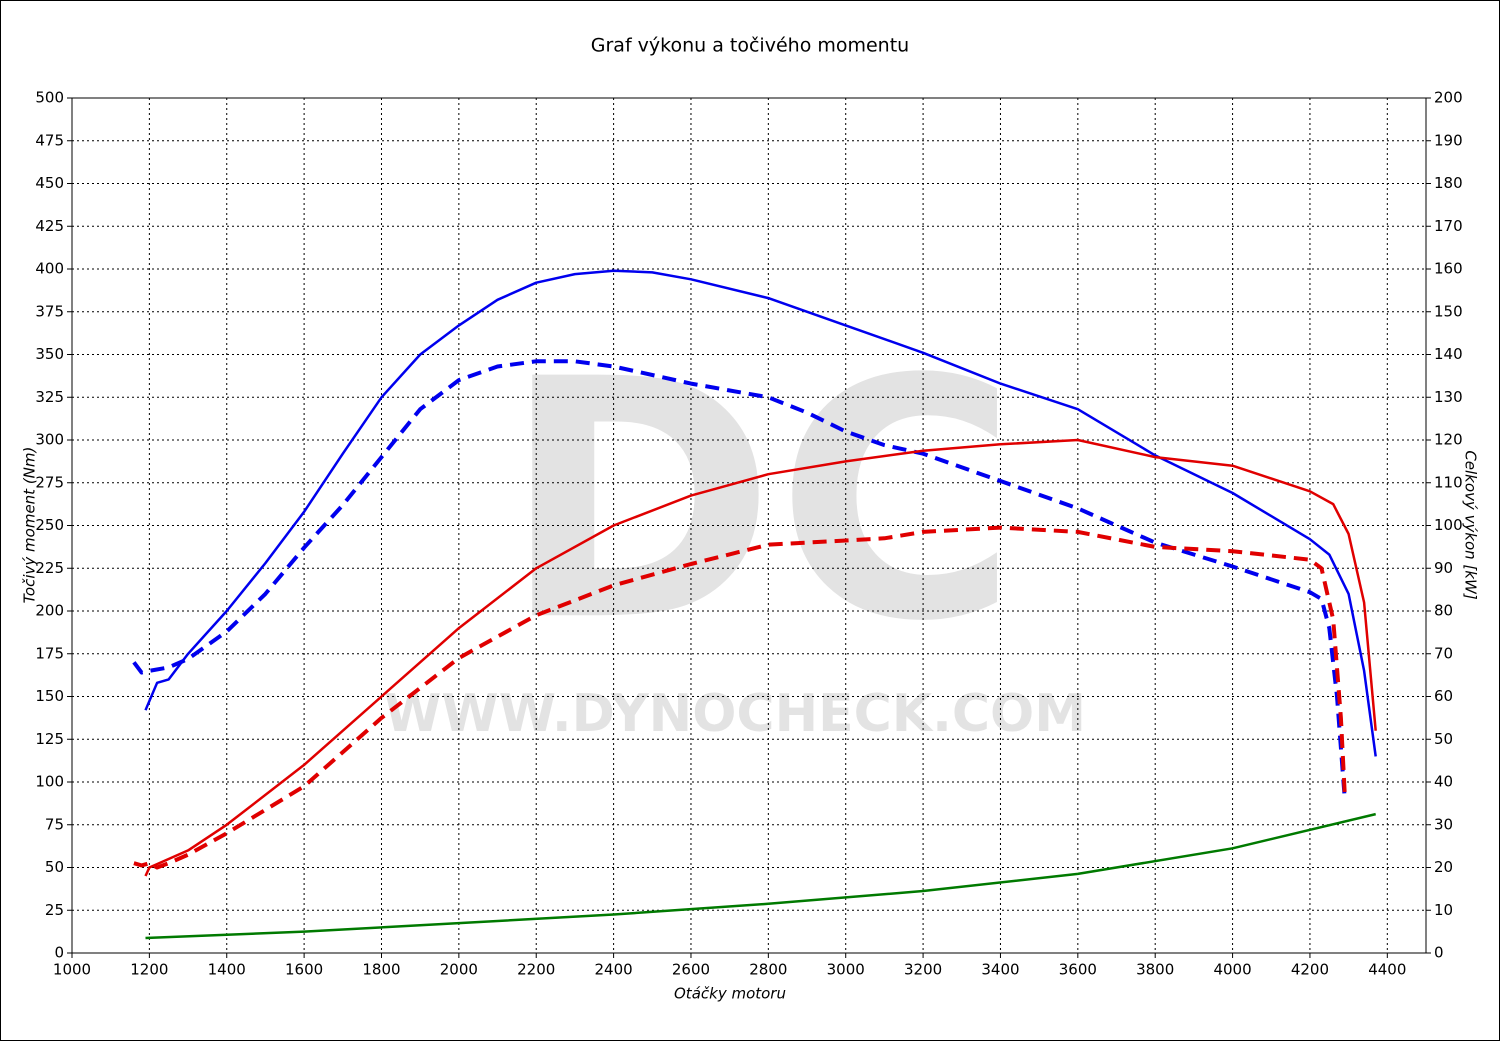 The image size is (1500, 1041). Describe the element at coordinates (49, 269) in the screenshot. I see `y-tick-label: 400` at that location.